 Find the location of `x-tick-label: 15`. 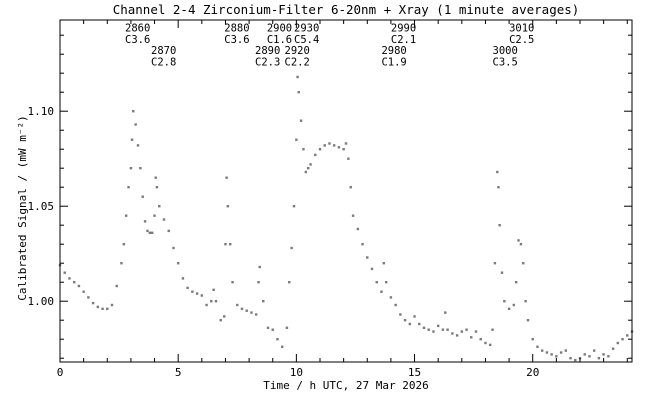

x-tick-label: 15 is located at coordinates (414, 372).